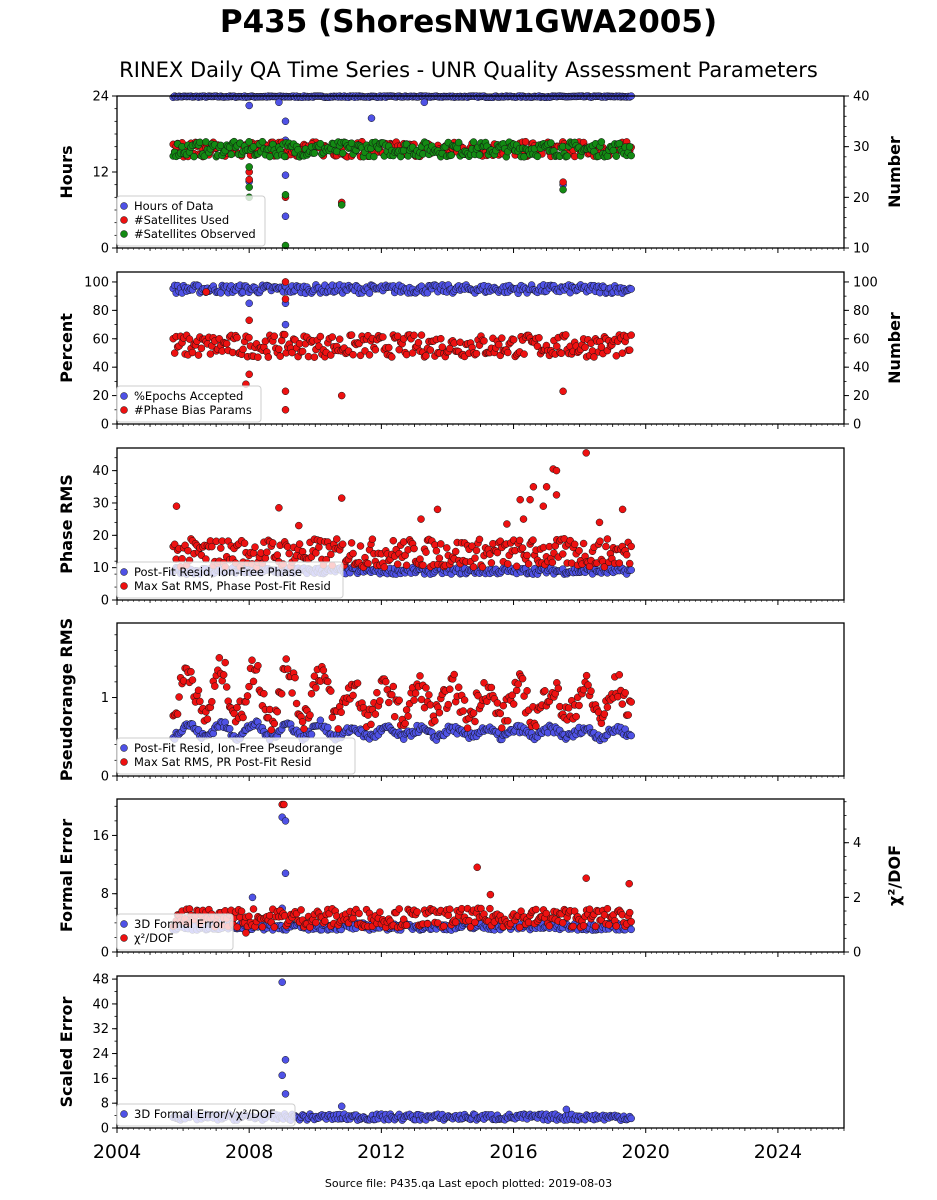 The image size is (937, 1200). Describe the element at coordinates (402, 1051) in the screenshot. I see `panel-6-marks` at that location.